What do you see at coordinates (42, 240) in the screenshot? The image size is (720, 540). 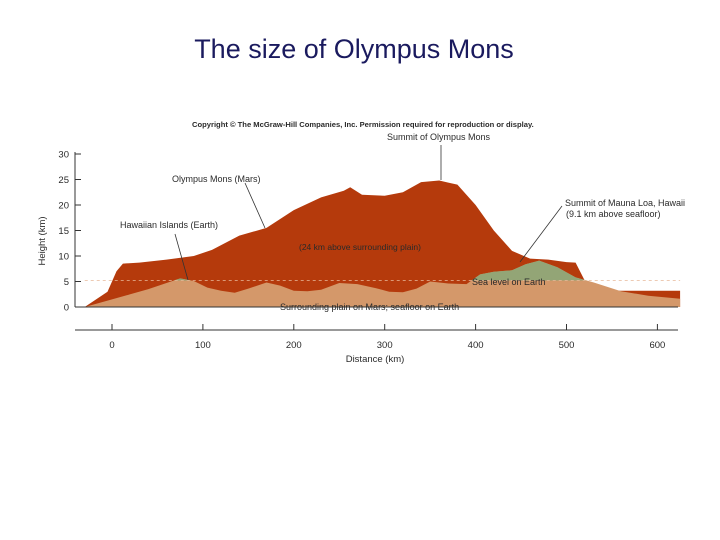 I see `y-axis-label: Height (km)` at bounding box center [42, 240].